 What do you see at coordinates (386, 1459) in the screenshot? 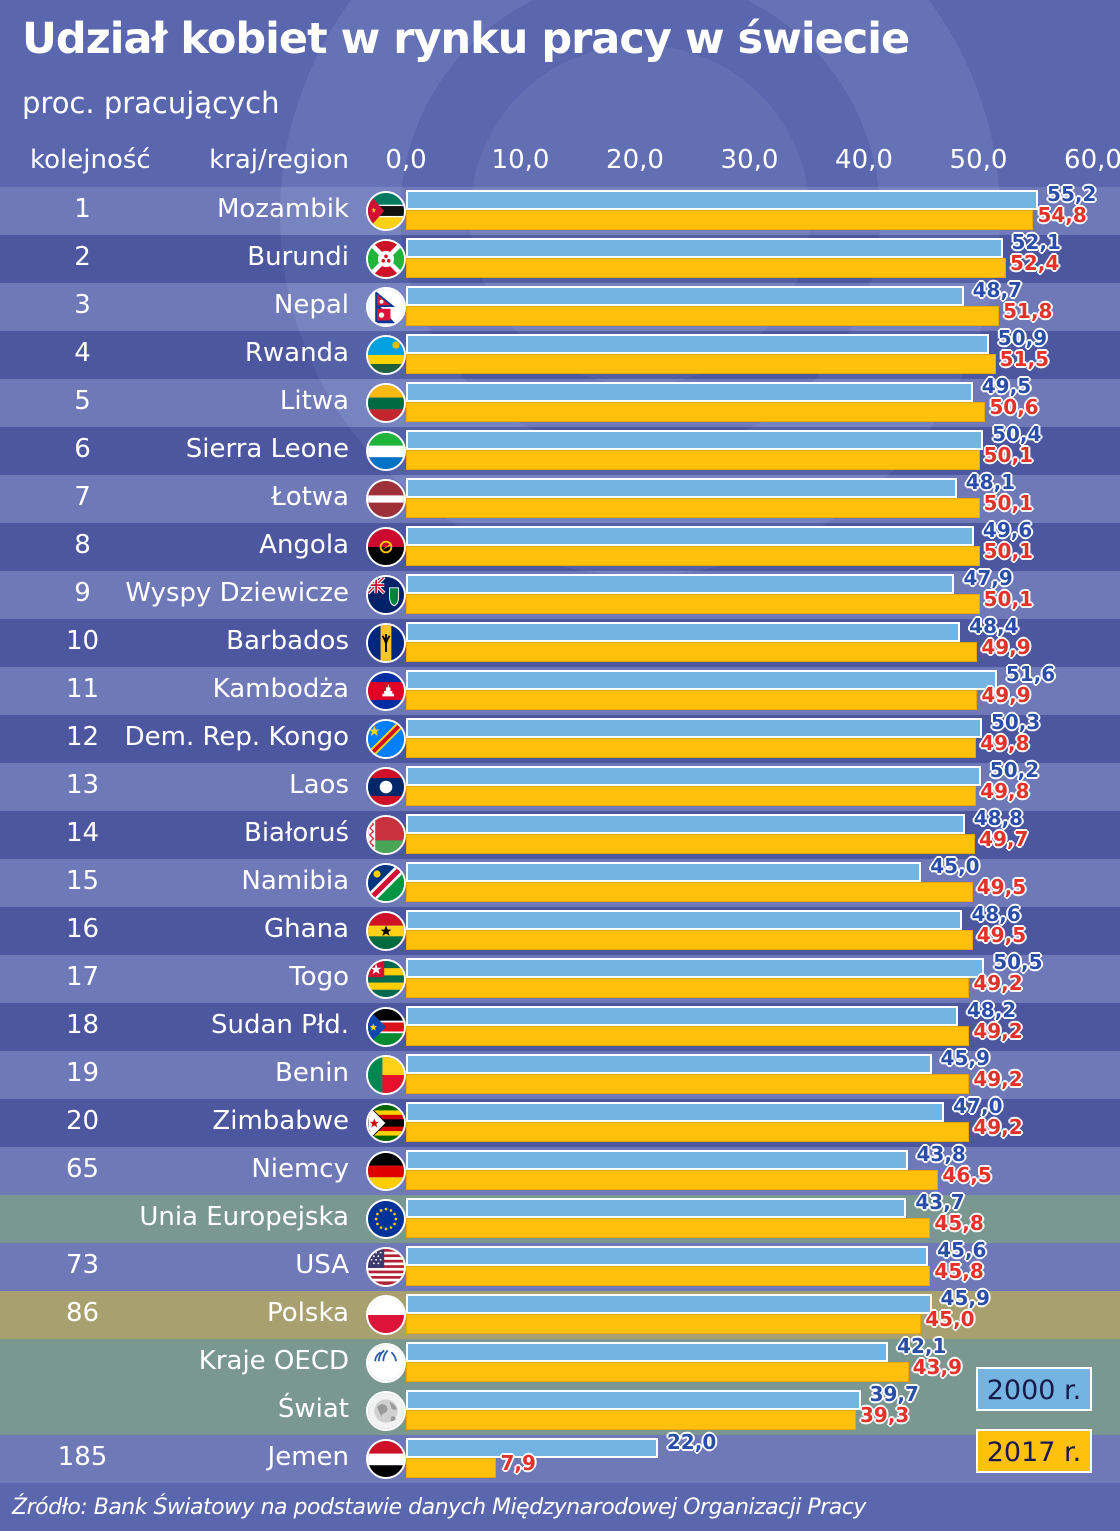
I see `yemen-flag-icon` at bounding box center [386, 1459].